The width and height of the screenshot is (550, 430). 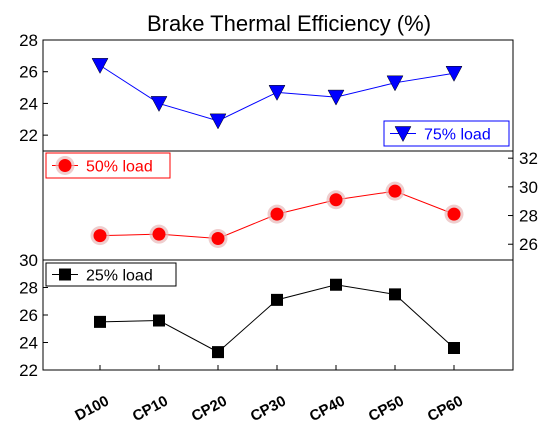 What do you see at coordinates (327, 409) in the screenshot?
I see `x-tick-label-cp40: CP40` at bounding box center [327, 409].